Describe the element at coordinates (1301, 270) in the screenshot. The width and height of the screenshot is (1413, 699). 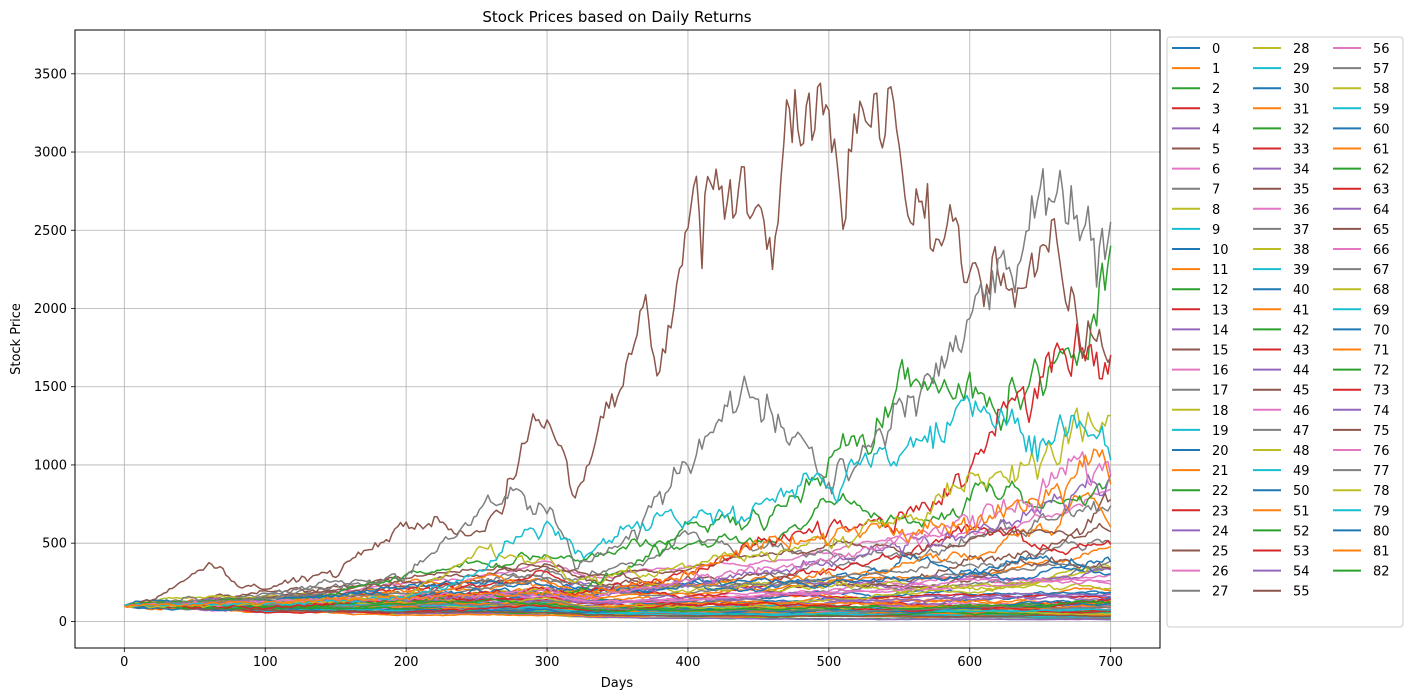
I see `legend-label-39: 39` at that location.